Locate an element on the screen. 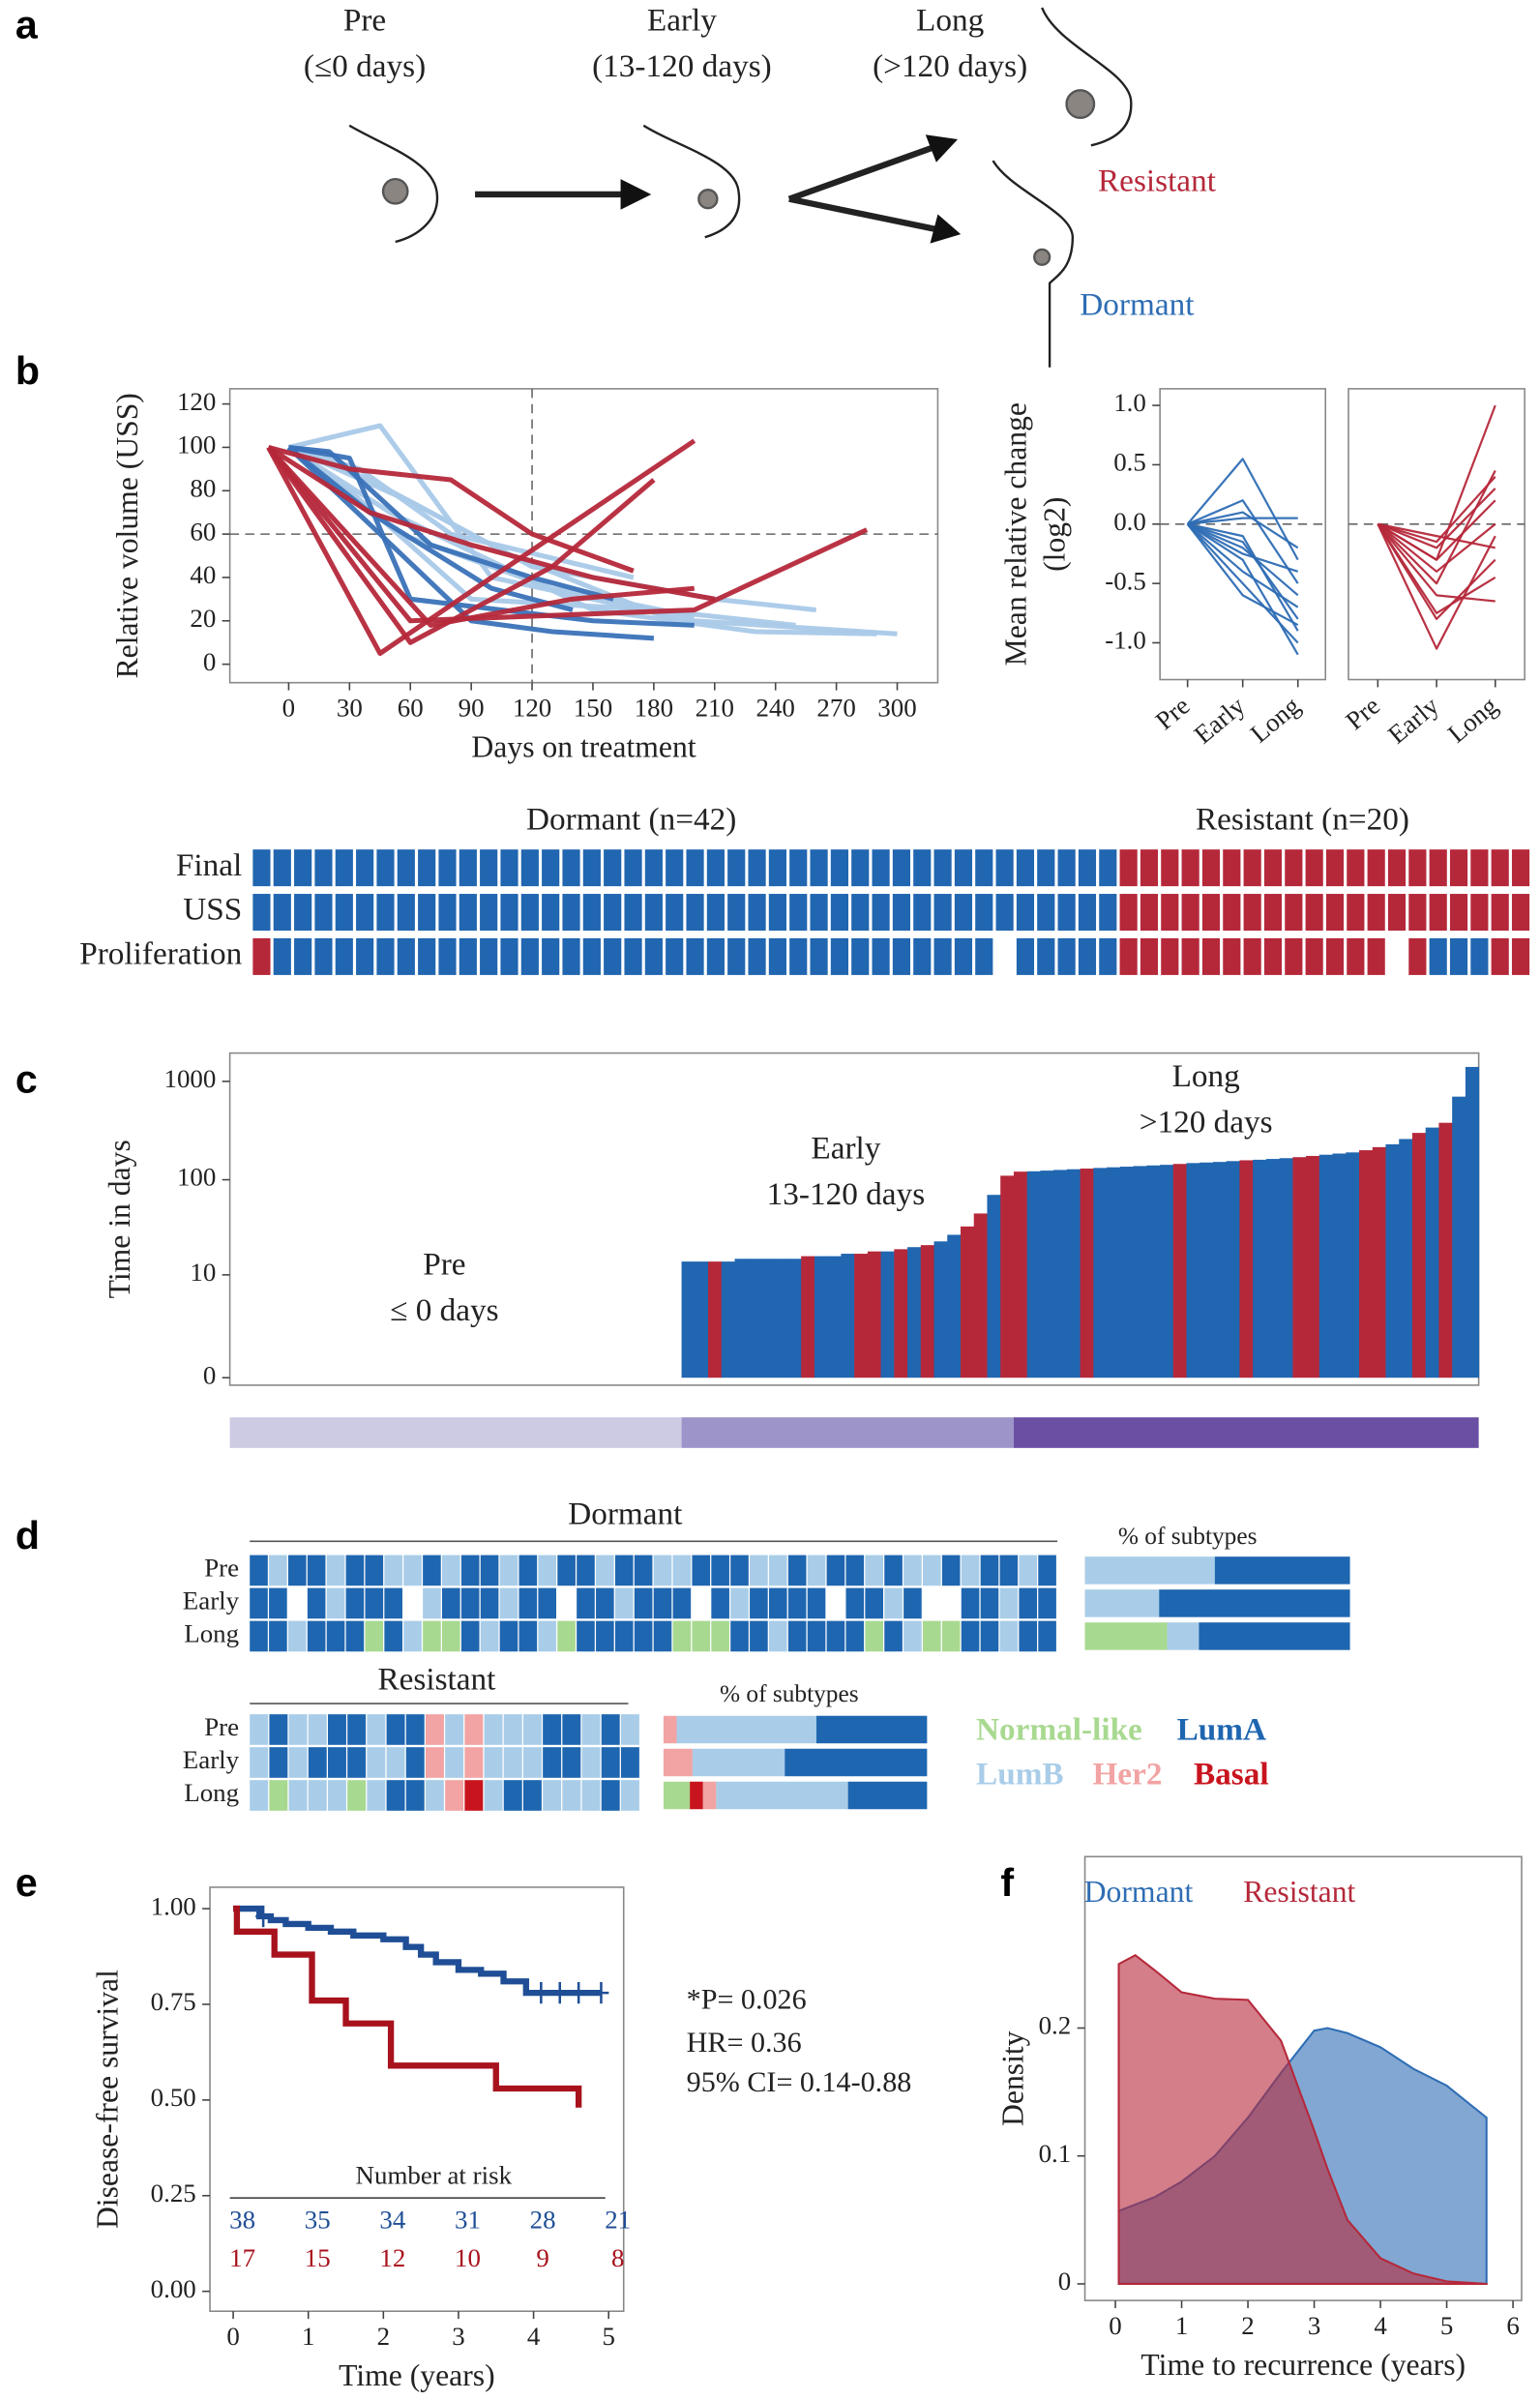 The width and height of the screenshot is (1540, 2400). x-tick-label: 6 is located at coordinates (1512, 2325).